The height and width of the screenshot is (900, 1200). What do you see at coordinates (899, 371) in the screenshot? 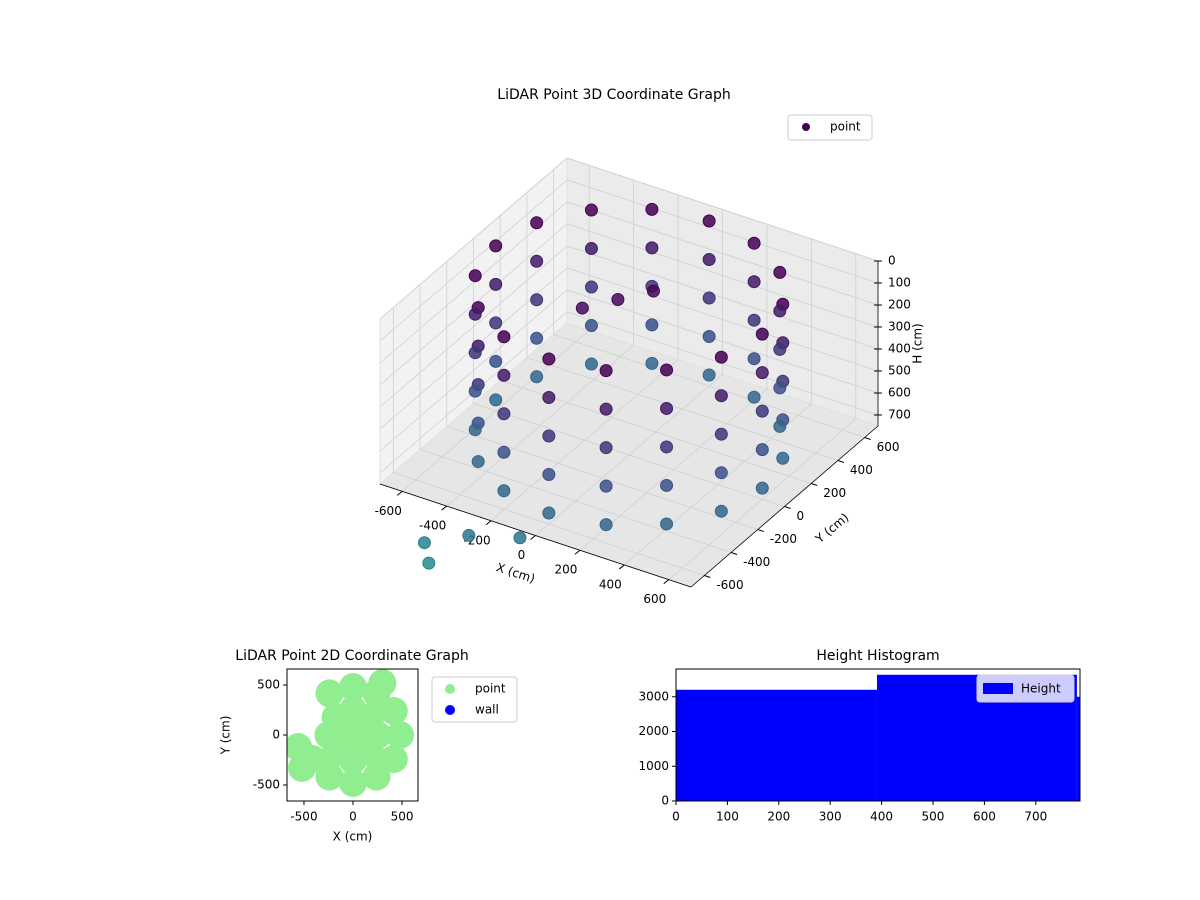
I see `z-tick-label: 500` at bounding box center [899, 371].